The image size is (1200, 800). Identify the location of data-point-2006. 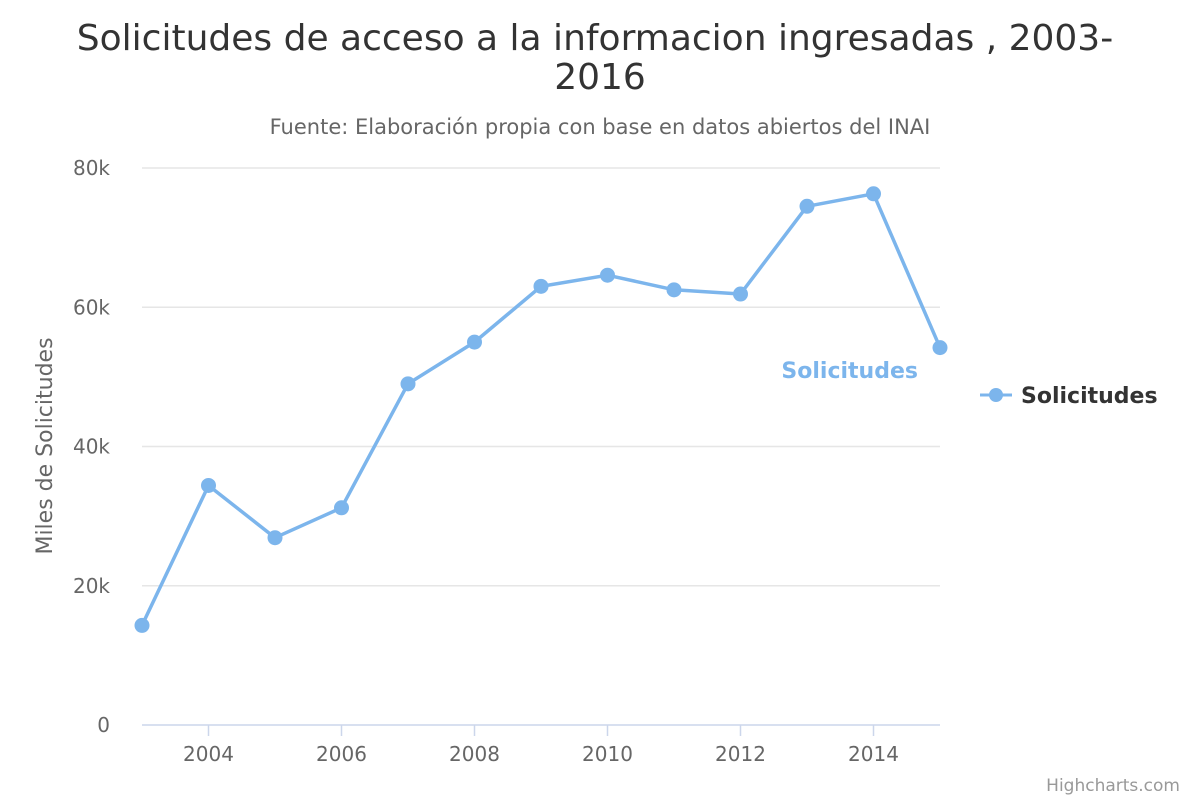
(341, 508).